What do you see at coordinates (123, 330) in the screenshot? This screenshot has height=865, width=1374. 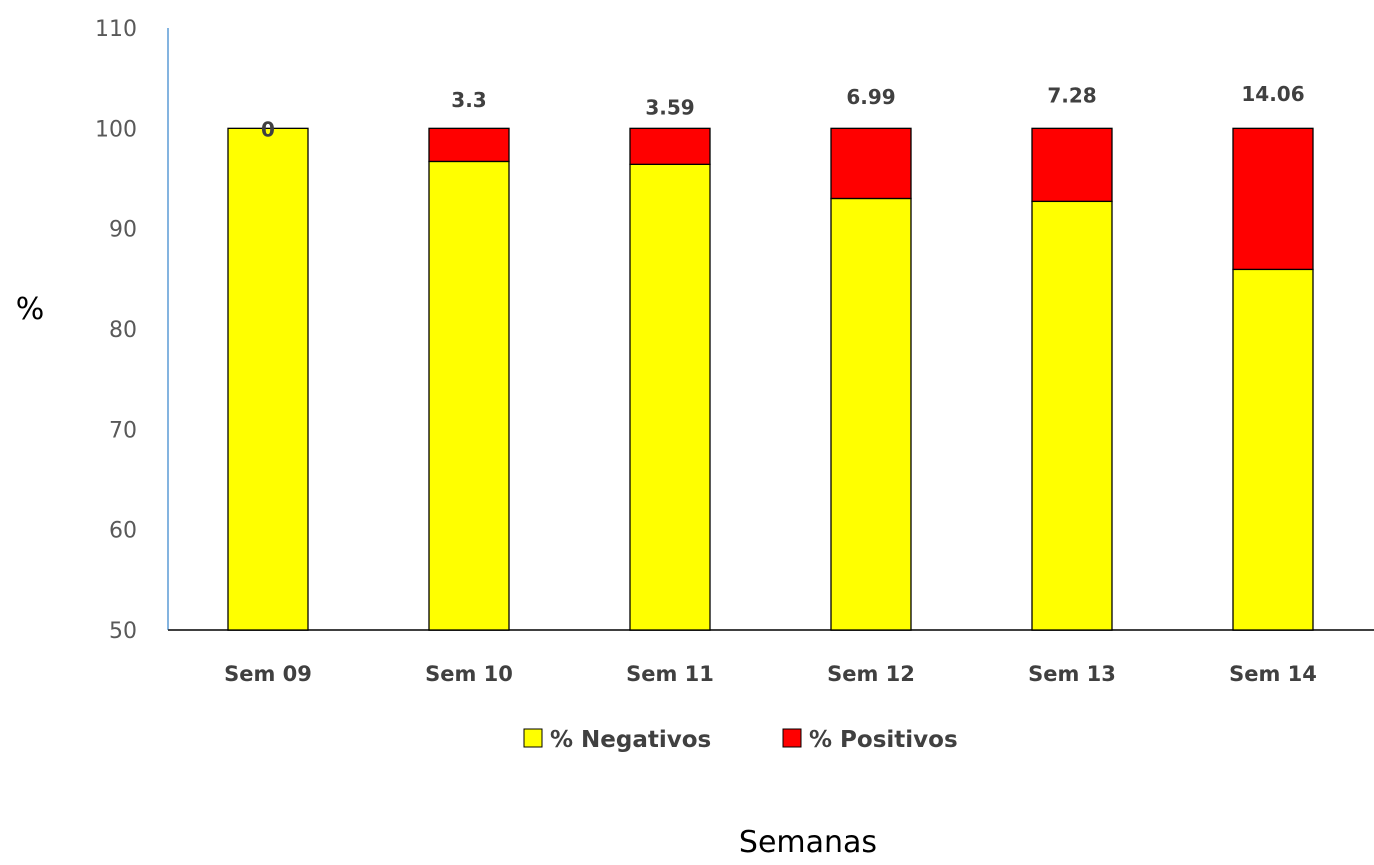 I see `y-tick-label: 80` at bounding box center [123, 330].